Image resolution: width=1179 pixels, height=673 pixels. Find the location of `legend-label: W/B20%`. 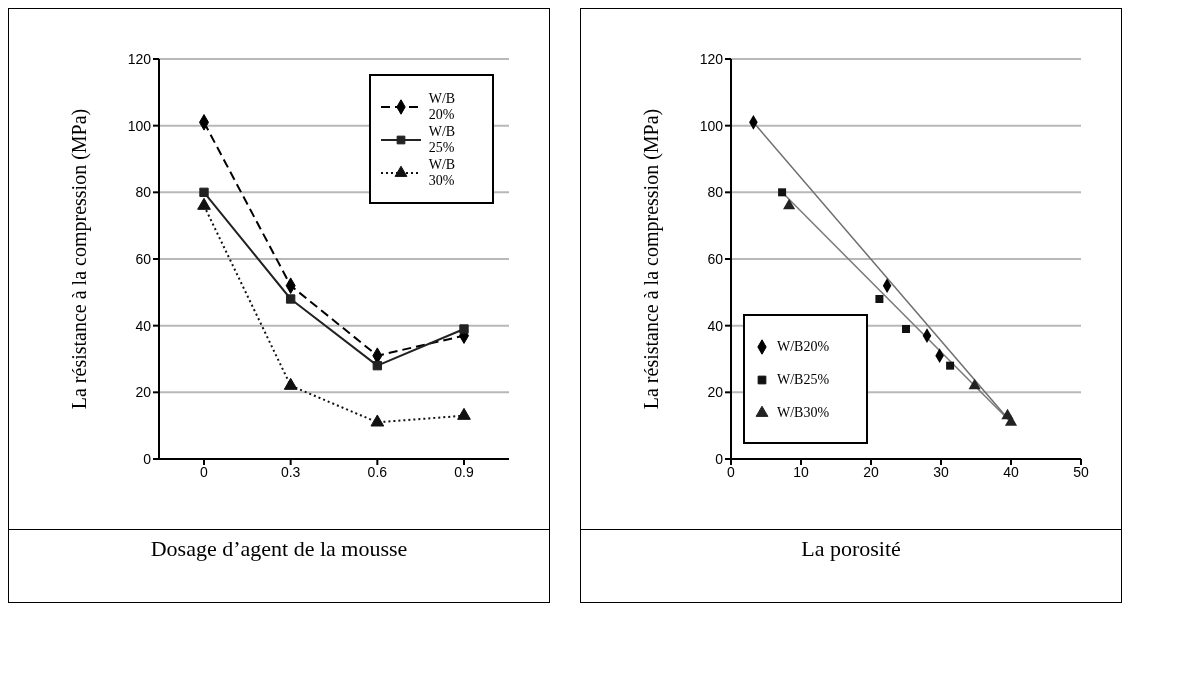

legend-label: W/B20% is located at coordinates (803, 346).